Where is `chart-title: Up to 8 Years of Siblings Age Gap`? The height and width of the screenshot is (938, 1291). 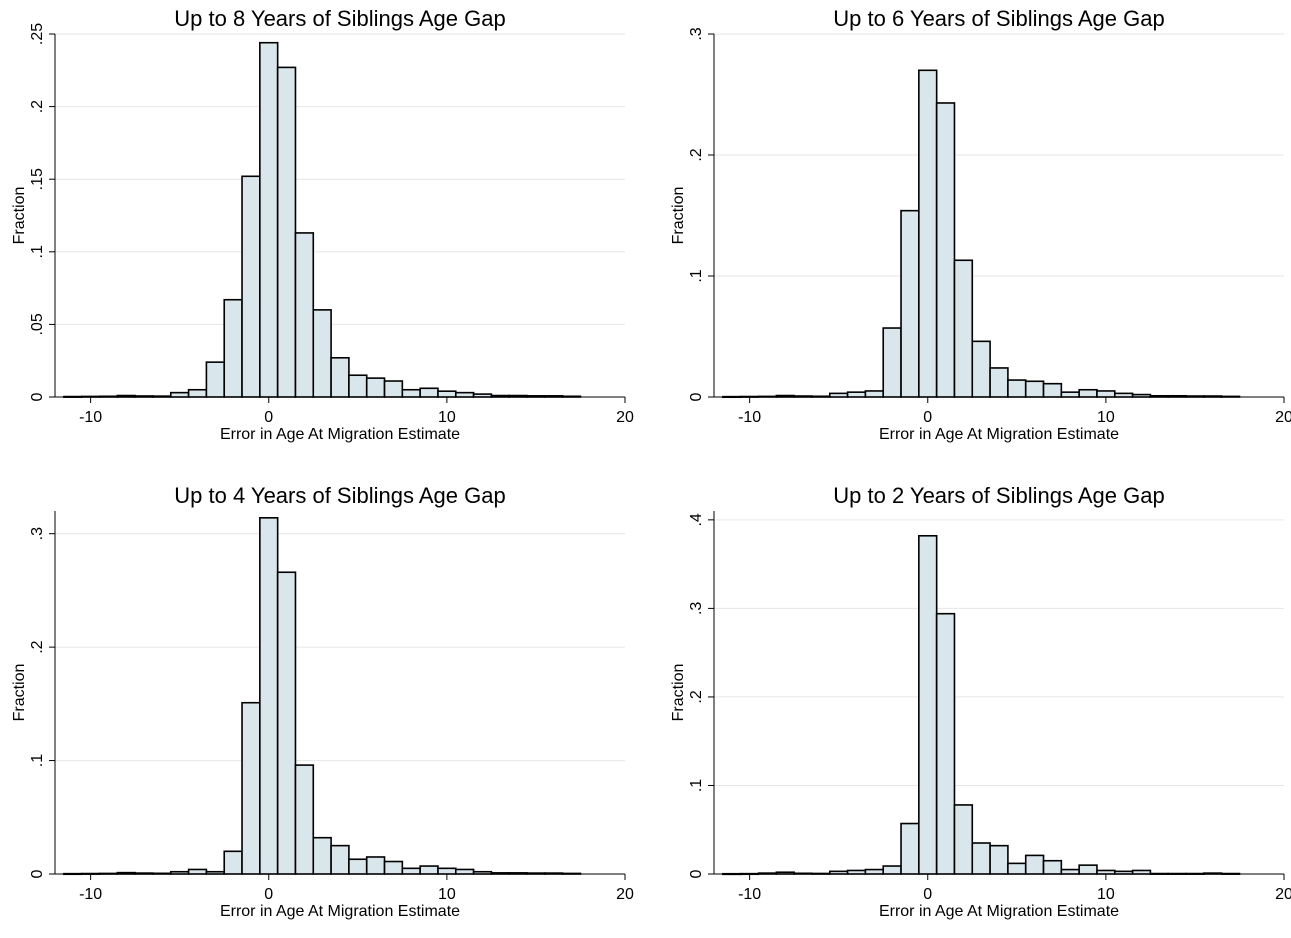
chart-title: Up to 8 Years of Siblings Age Gap is located at coordinates (339, 18).